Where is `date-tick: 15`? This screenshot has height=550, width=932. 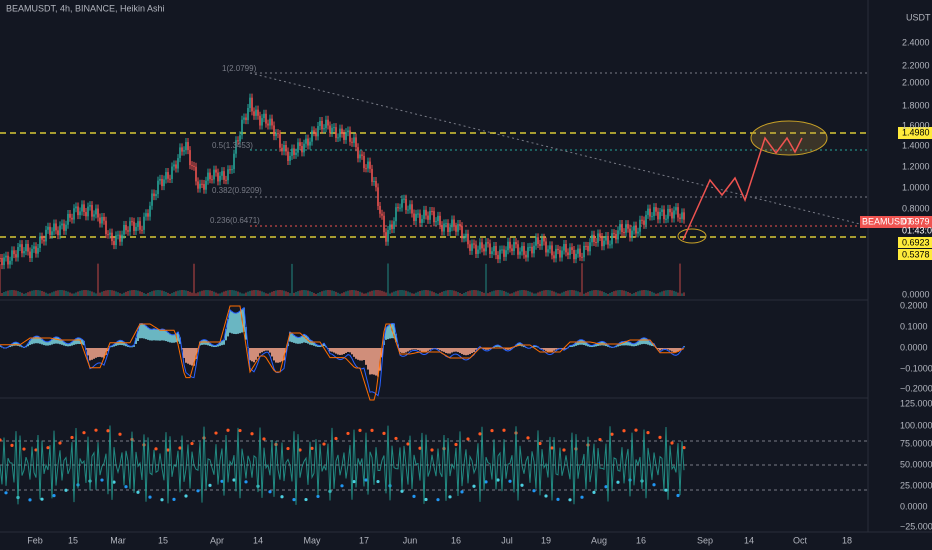
date-tick: 15 is located at coordinates (73, 540).